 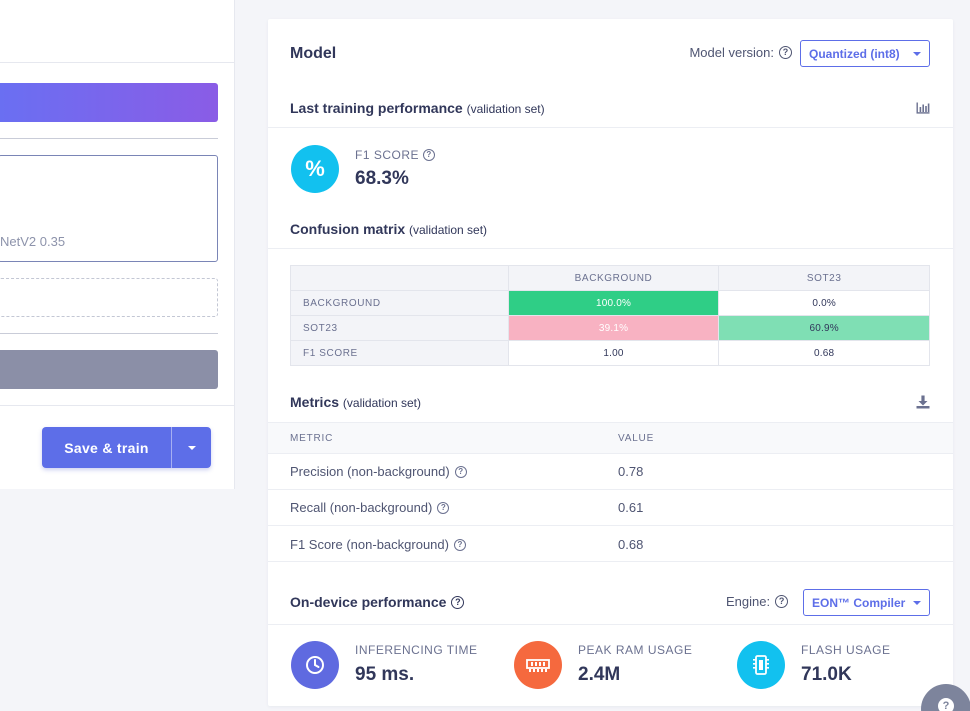 I want to click on confusion-matrix-row: BACKGROUND 100.0% 0.0%, so click(x=610, y=303).